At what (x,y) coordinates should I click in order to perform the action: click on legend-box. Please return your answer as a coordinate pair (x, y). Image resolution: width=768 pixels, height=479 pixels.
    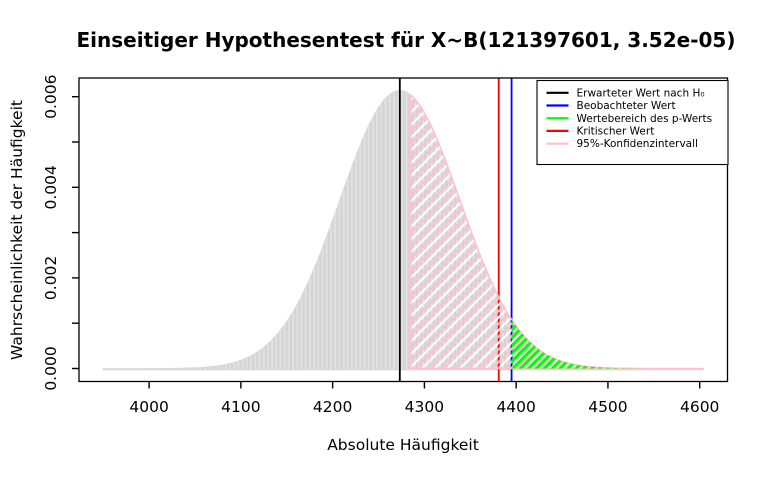
    Looking at the image, I should click on (632, 122).